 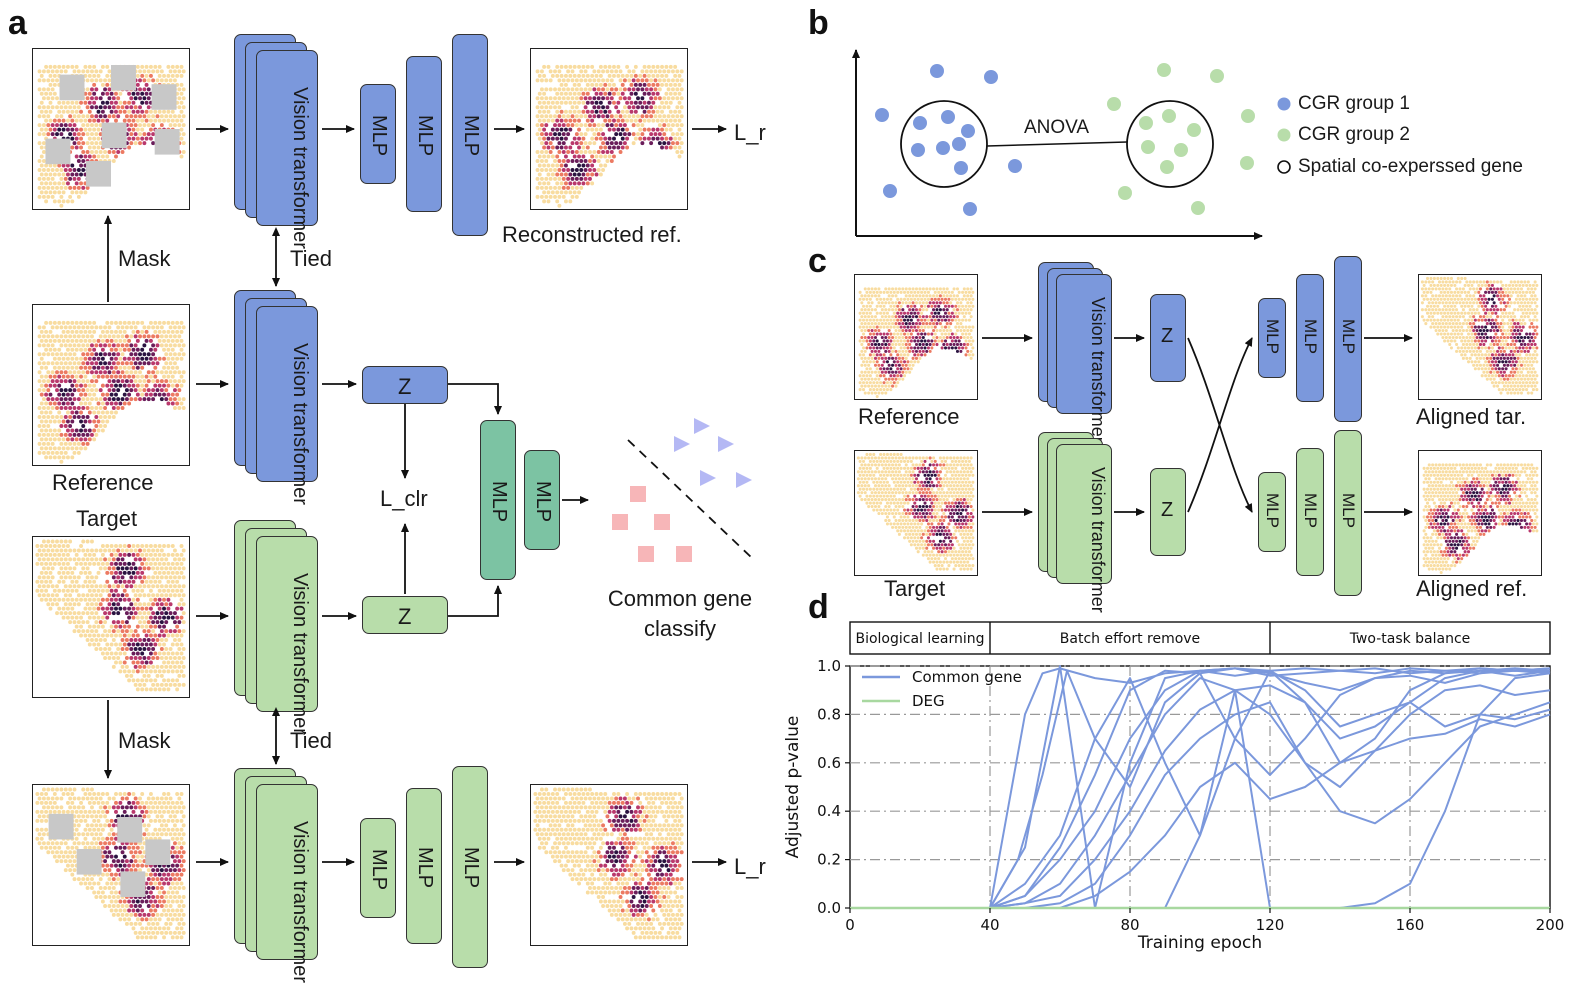 What do you see at coordinates (1284, 104) in the screenshot?
I see `legend-marker-group1` at bounding box center [1284, 104].